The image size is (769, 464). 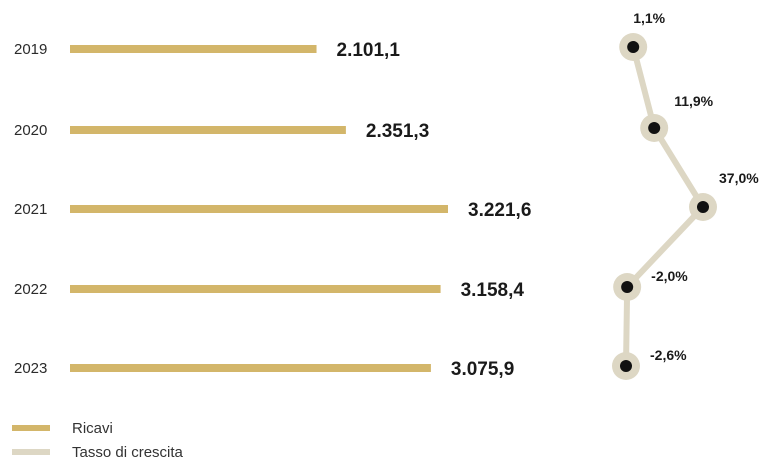 What do you see at coordinates (250, 368) in the screenshot?
I see `revenue-bar-2023` at bounding box center [250, 368].